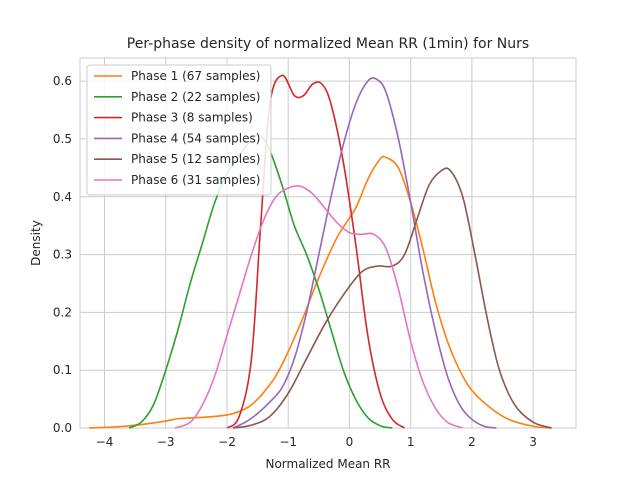 Image resolution: width=640 pixels, height=484 pixels. What do you see at coordinates (105, 442) in the screenshot?
I see `x-tick-label: −4` at bounding box center [105, 442].